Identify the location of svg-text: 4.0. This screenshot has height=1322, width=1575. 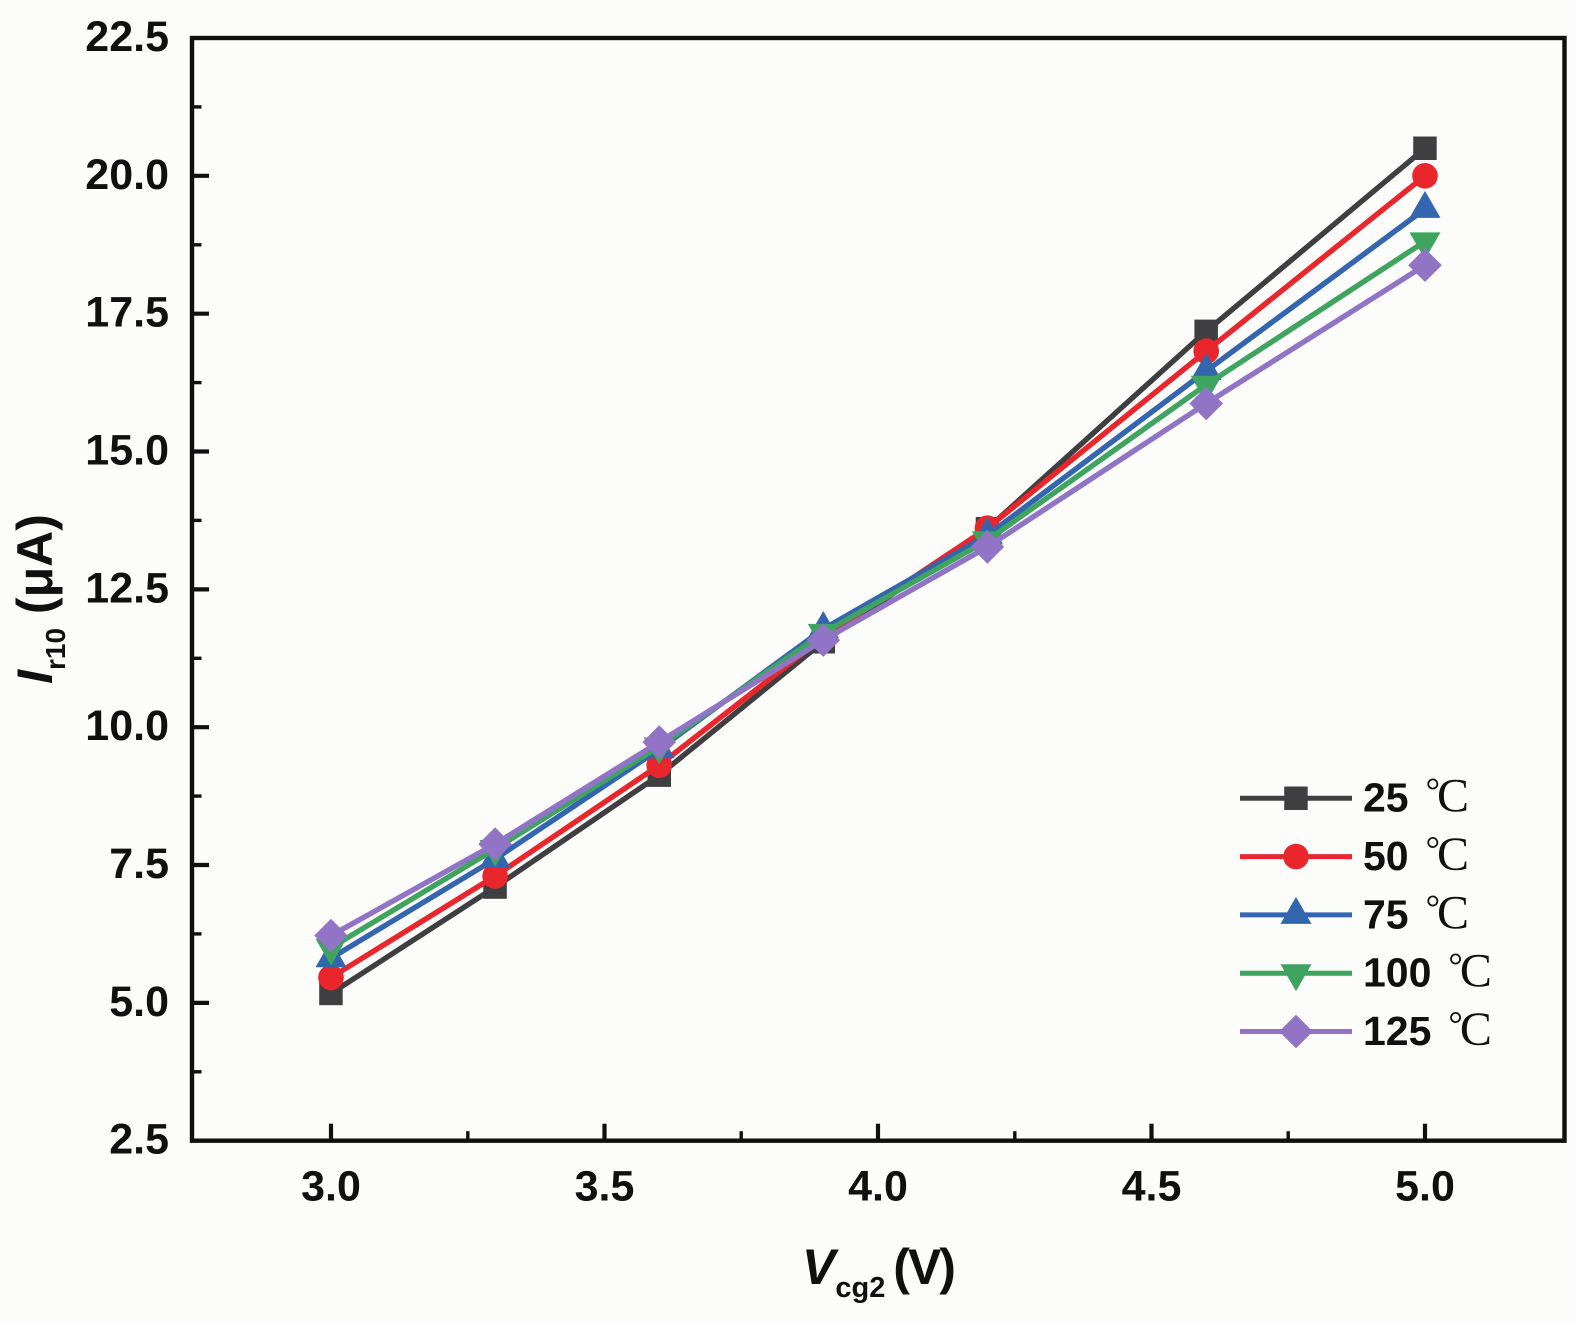
(878, 1187).